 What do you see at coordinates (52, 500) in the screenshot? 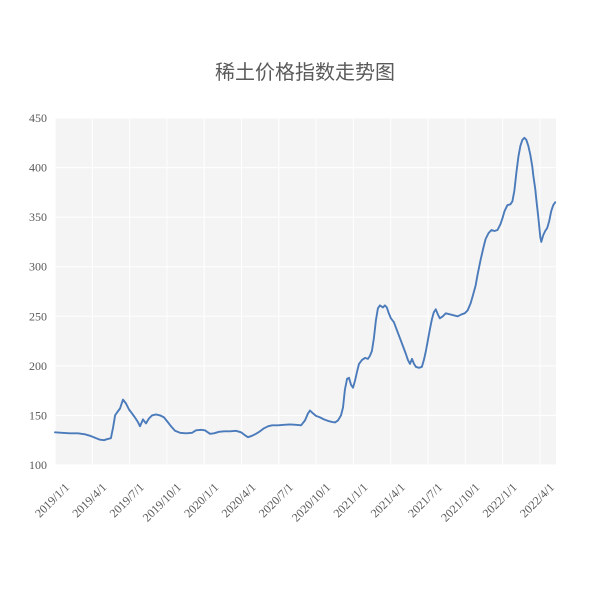
I see `x-tick-label: 2019/1/1` at bounding box center [52, 500].